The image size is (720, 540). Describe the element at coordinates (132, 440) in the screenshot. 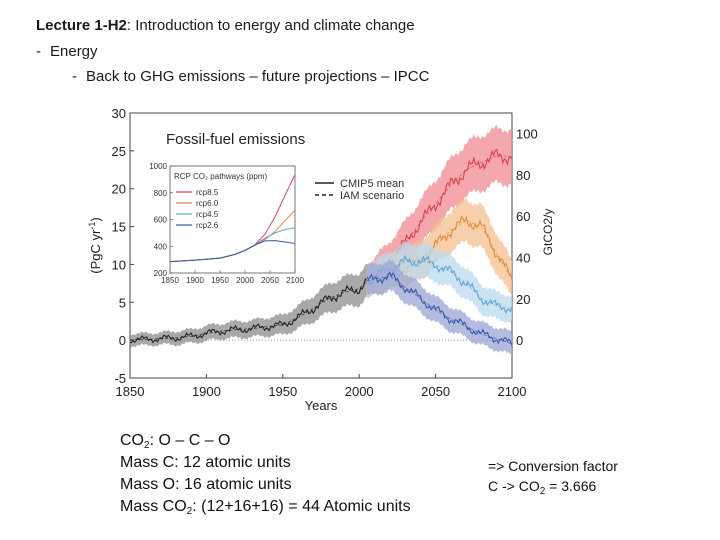

I see `co2-label: CO` at that location.